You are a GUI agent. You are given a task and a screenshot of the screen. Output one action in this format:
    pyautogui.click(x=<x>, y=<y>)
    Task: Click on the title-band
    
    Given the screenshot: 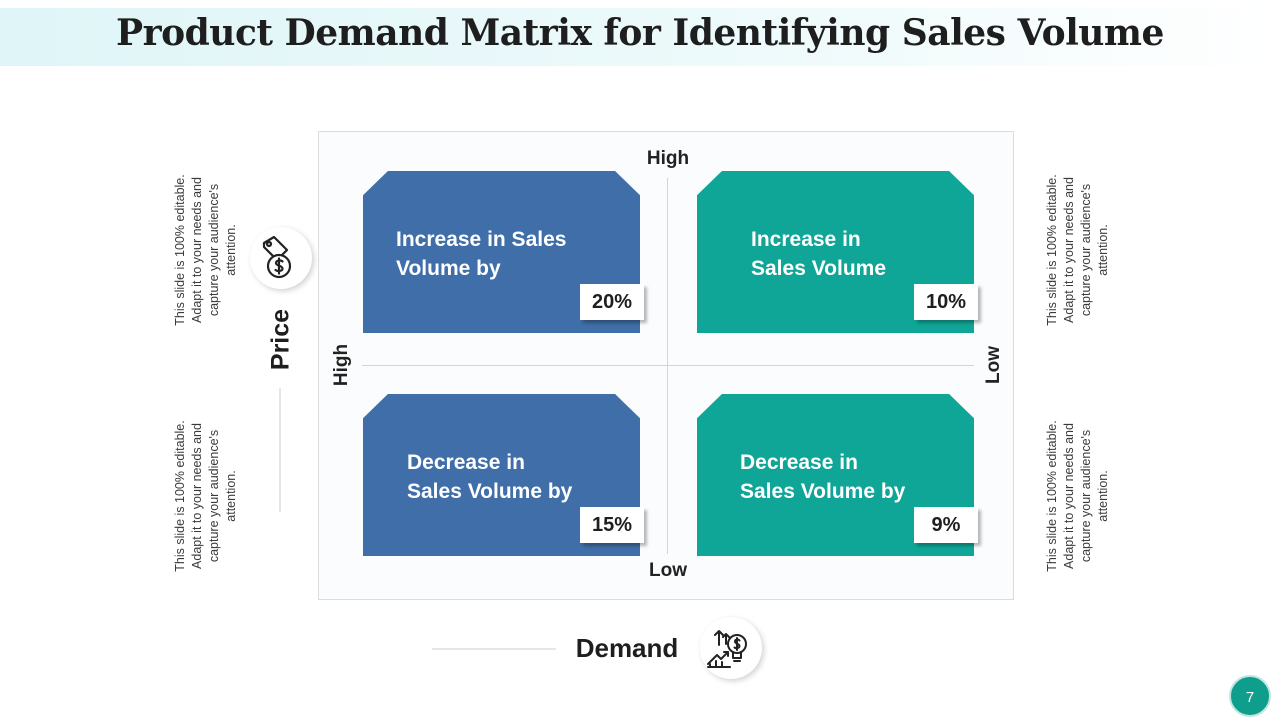 What is the action you would take?
    pyautogui.click(x=640, y=37)
    